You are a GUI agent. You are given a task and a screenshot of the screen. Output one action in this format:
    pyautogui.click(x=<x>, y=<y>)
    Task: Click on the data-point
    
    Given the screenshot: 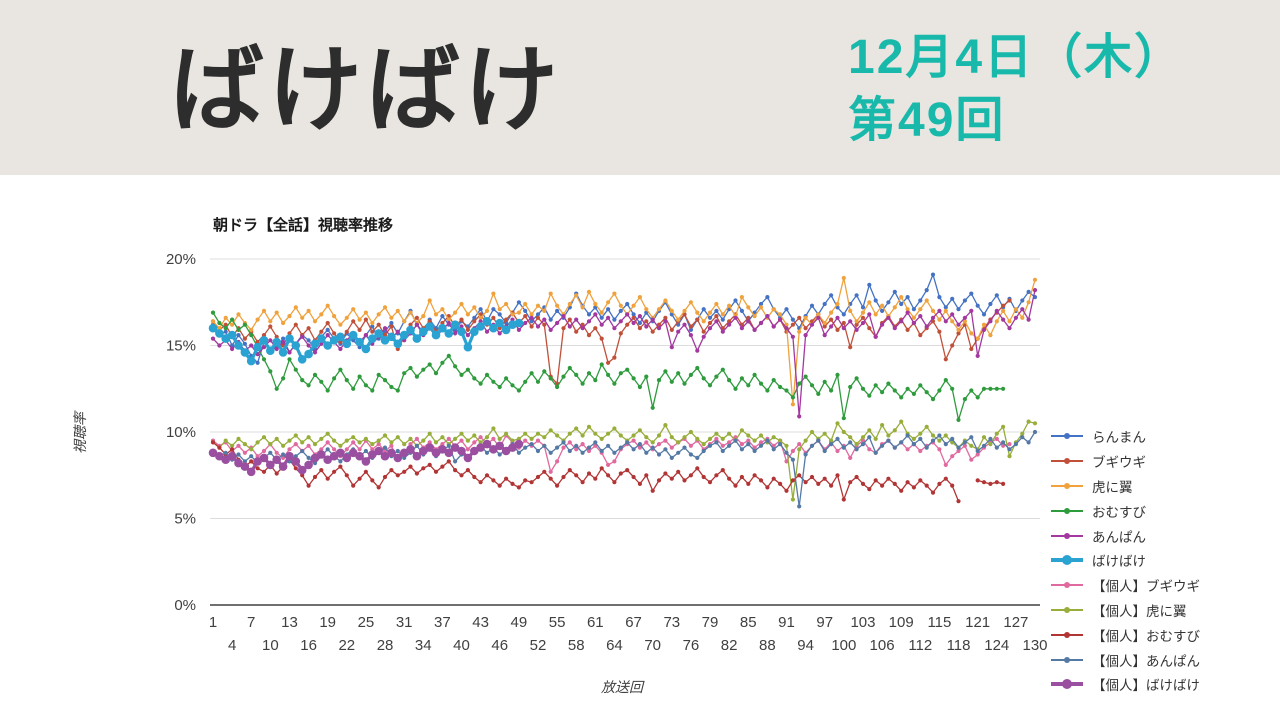 What is the action you would take?
    pyautogui.click(x=1035, y=279)
    